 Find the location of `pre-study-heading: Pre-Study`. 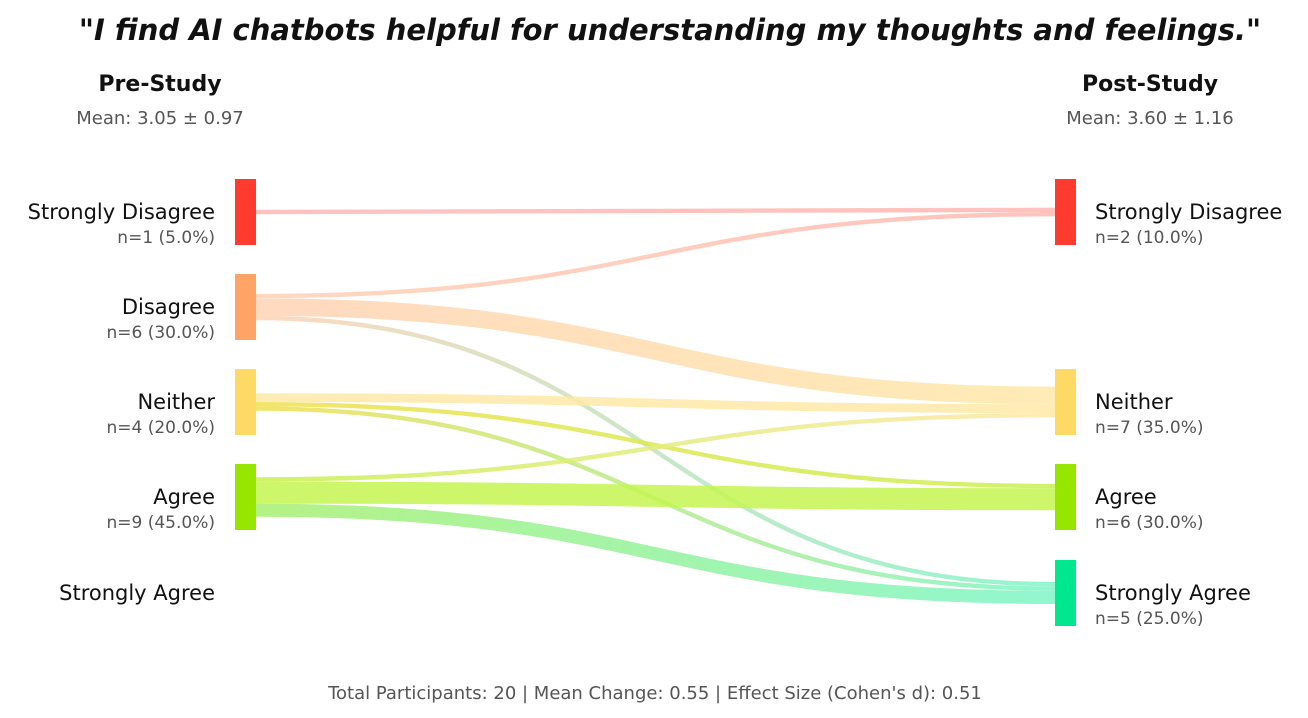

pre-study-heading: Pre-Study is located at coordinates (159, 84).